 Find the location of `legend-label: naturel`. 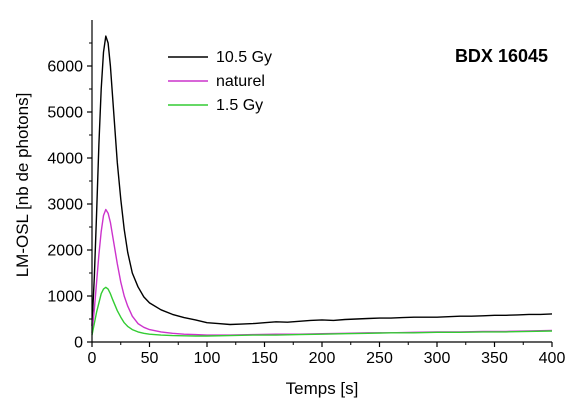

legend-label: naturel is located at coordinates (240, 81).